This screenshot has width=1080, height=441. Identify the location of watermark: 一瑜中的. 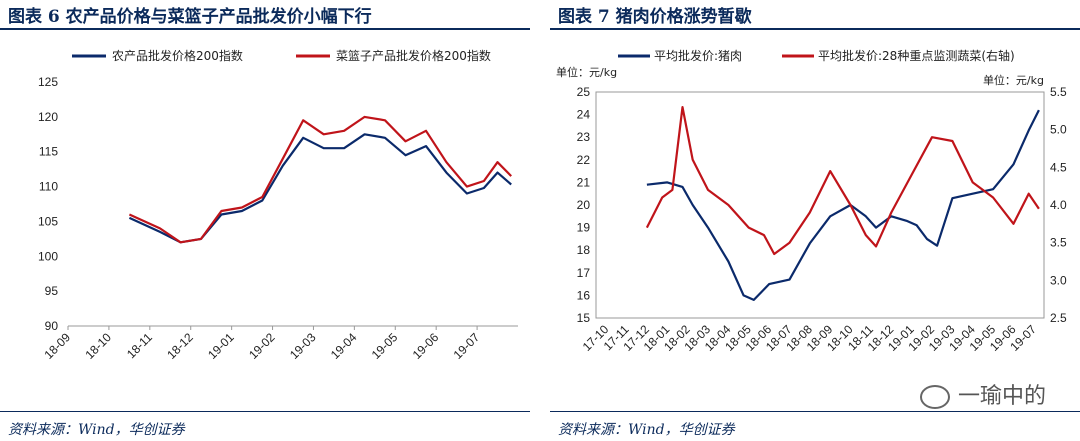
(982, 394).